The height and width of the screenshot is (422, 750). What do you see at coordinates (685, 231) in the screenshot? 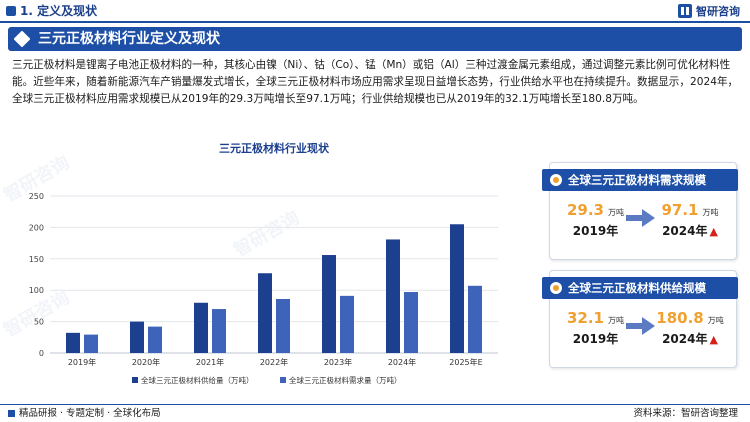
I see `demand-to-year-label: 2024年` at bounding box center [685, 231].